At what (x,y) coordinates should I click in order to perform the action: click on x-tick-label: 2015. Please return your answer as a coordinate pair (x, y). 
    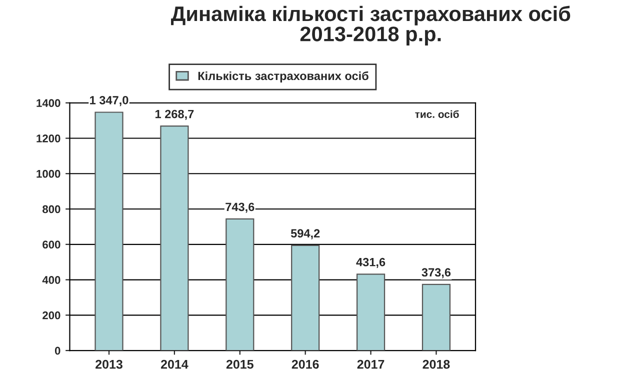
    Looking at the image, I should click on (240, 364).